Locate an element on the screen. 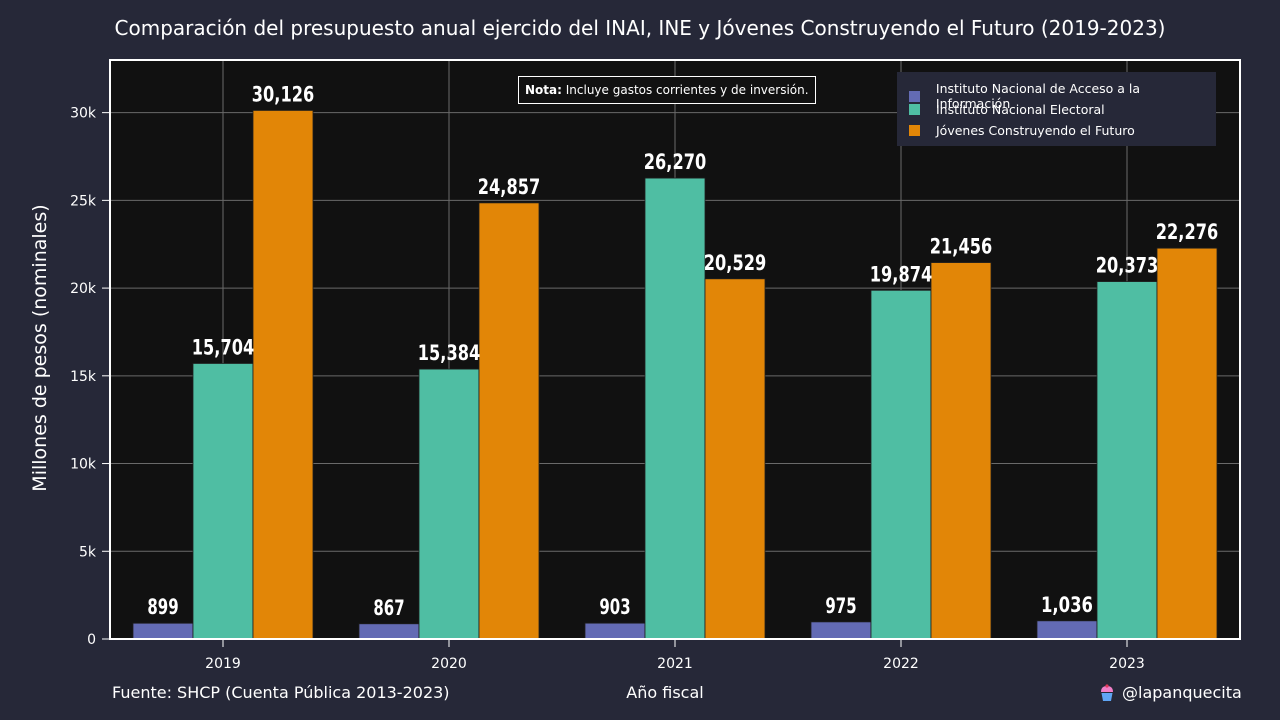 This screenshot has height=720, width=1280. data-label: 1,036 is located at coordinates (1067, 605).